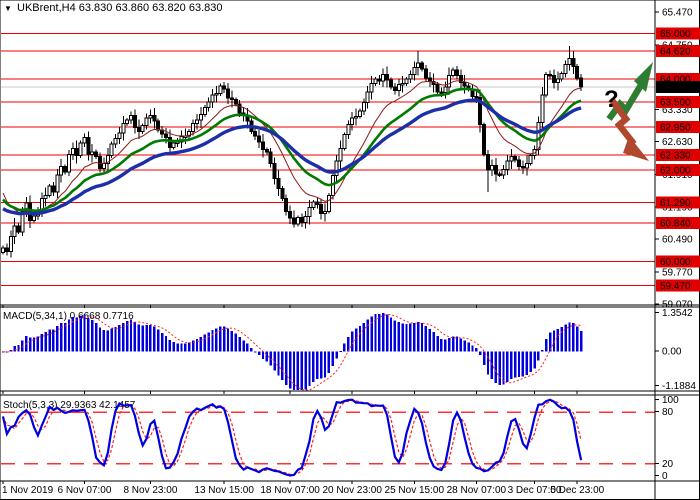 The image size is (700, 500). I want to click on chart-title: UKBrent,H4 63.830 63.860 63.820 63.830, so click(120, 8).